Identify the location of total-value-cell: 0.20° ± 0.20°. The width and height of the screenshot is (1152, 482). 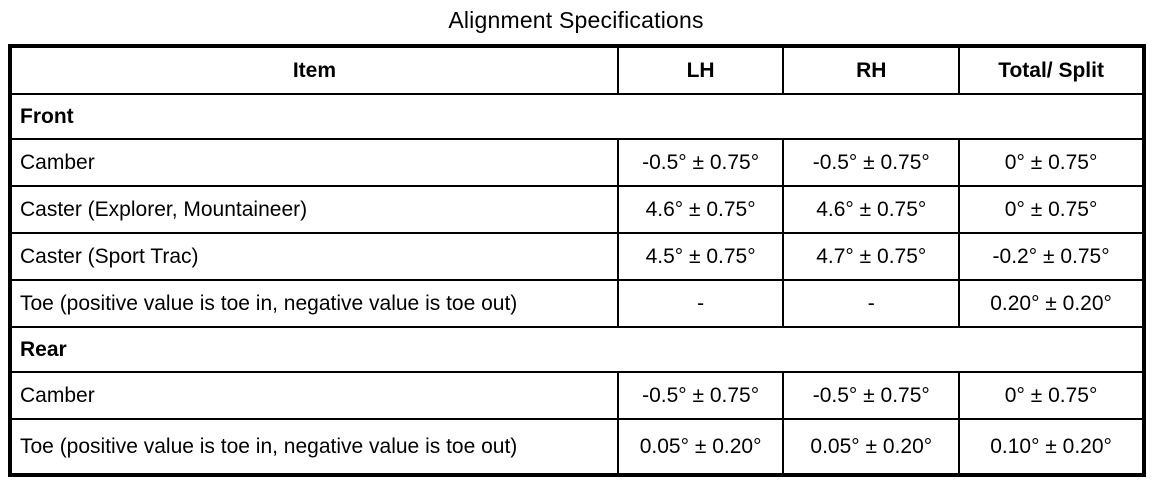
(1051, 303).